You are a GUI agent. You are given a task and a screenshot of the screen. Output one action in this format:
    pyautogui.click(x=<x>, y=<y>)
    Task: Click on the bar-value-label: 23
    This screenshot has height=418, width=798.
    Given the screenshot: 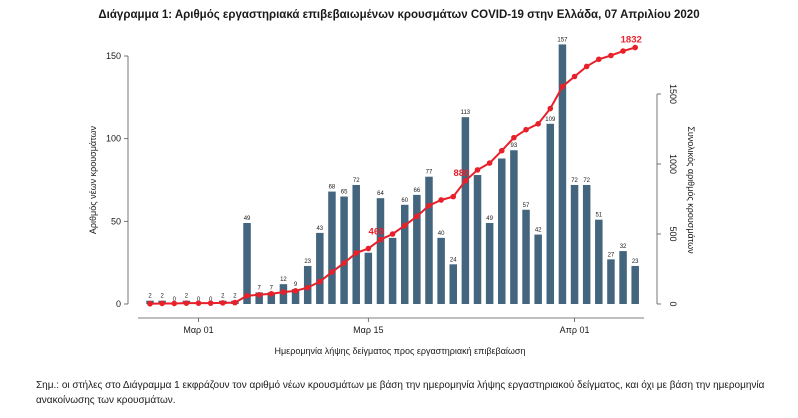 What is the action you would take?
    pyautogui.click(x=307, y=262)
    